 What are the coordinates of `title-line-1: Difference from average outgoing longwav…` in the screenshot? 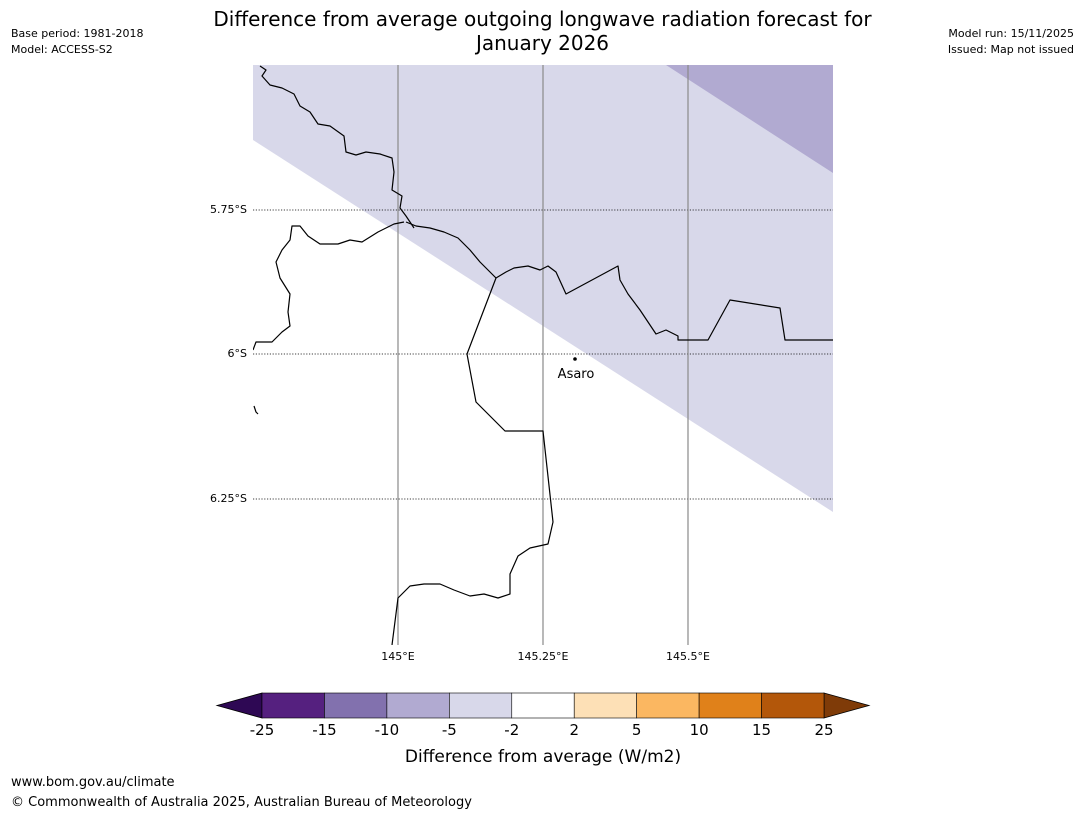 It's located at (542, 19).